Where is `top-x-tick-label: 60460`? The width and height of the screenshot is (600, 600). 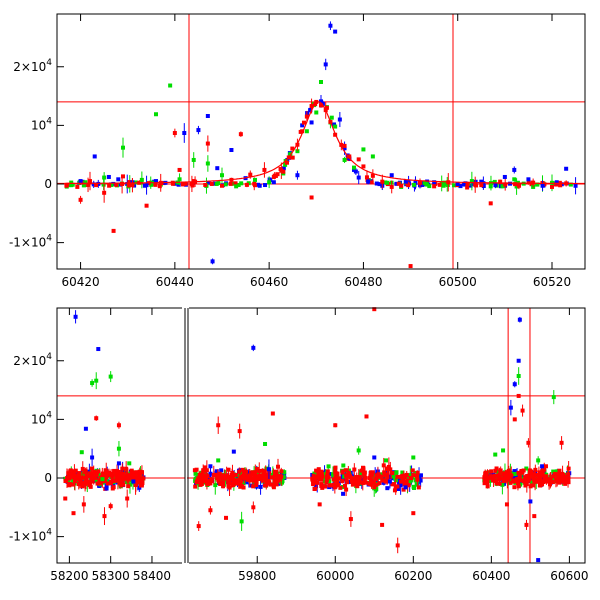
top-x-tick-label: 60460 is located at coordinates (269, 282).